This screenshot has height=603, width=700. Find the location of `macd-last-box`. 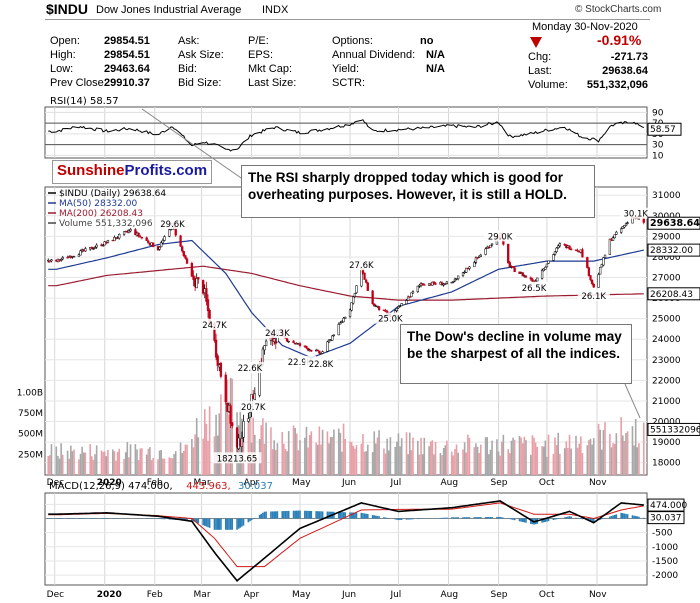

macd-last-box is located at coordinates (666, 505).